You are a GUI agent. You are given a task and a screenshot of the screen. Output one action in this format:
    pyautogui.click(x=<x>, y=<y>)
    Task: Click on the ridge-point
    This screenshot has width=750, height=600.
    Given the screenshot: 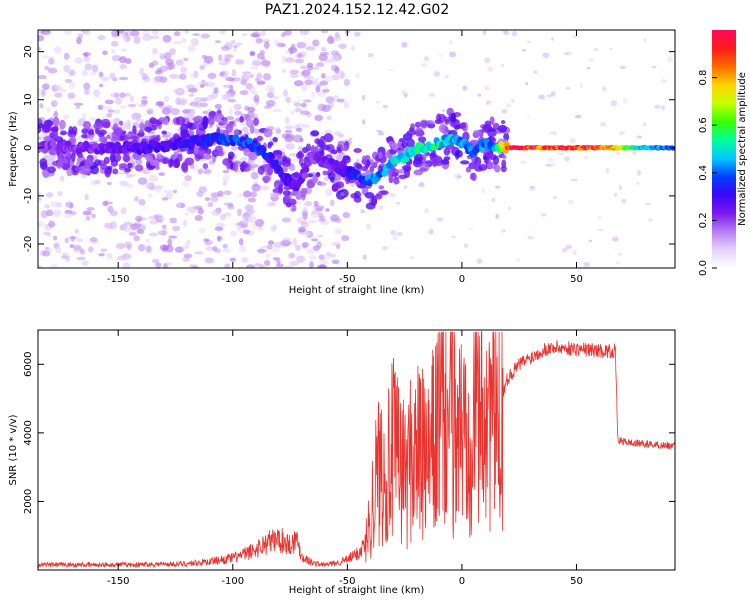 What is the action you would take?
    pyautogui.click(x=417, y=151)
    